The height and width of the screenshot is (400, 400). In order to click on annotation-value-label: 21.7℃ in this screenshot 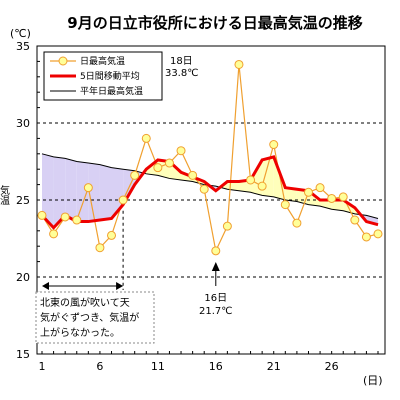, I will do `click(216, 311)`.